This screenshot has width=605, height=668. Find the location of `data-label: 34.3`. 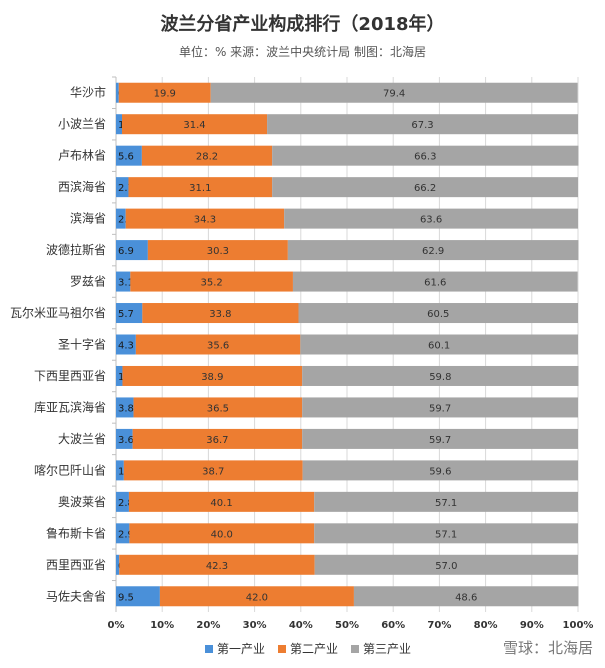

data-label: 34.3 is located at coordinates (205, 220).